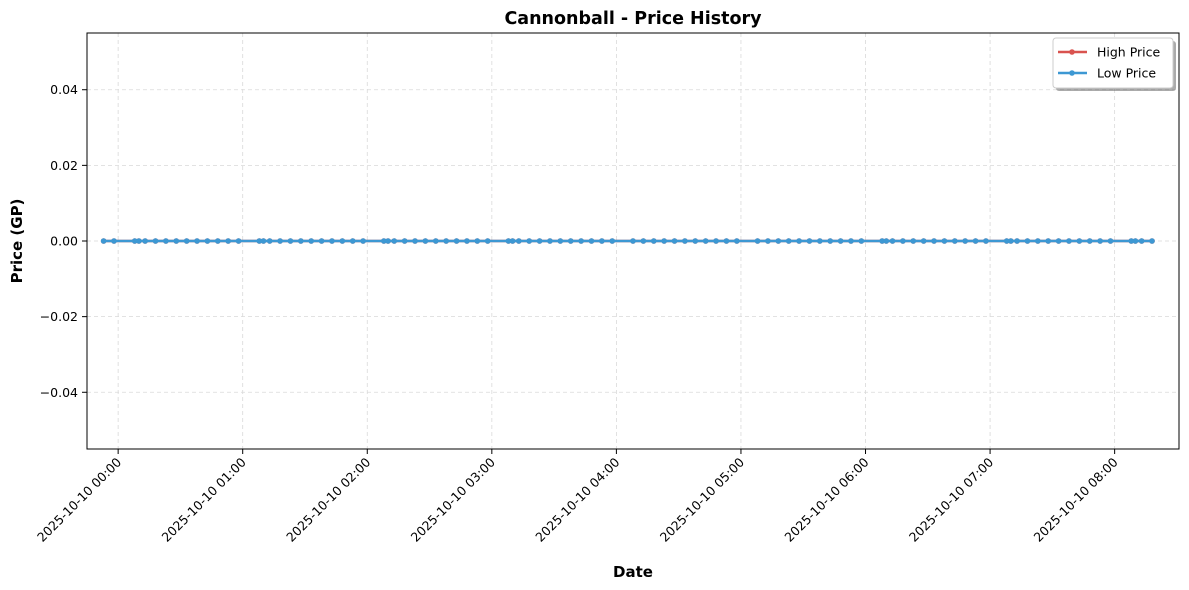 This screenshot has width=1189, height=590. What do you see at coordinates (17, 241) in the screenshot?
I see `y-axis-title: Price (GP)` at bounding box center [17, 241].